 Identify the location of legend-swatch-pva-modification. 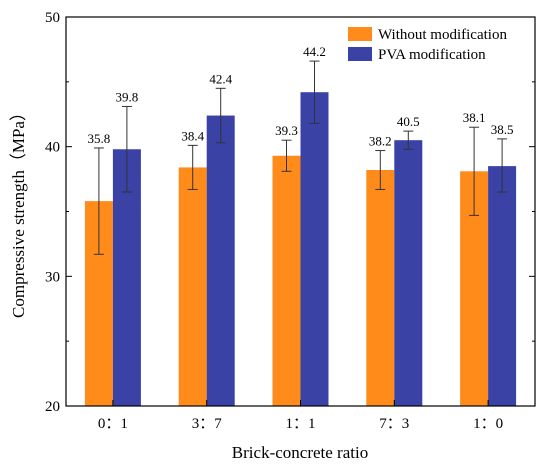
(360, 54).